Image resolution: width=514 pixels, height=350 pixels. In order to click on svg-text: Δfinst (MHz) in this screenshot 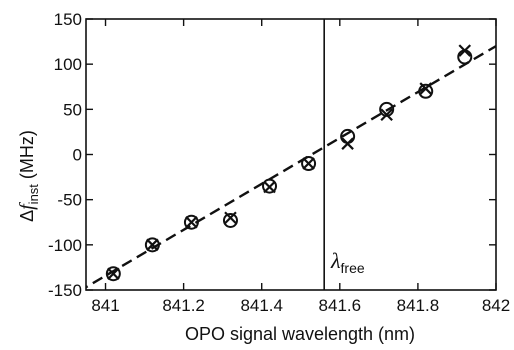, I will do `click(28, 176)`.